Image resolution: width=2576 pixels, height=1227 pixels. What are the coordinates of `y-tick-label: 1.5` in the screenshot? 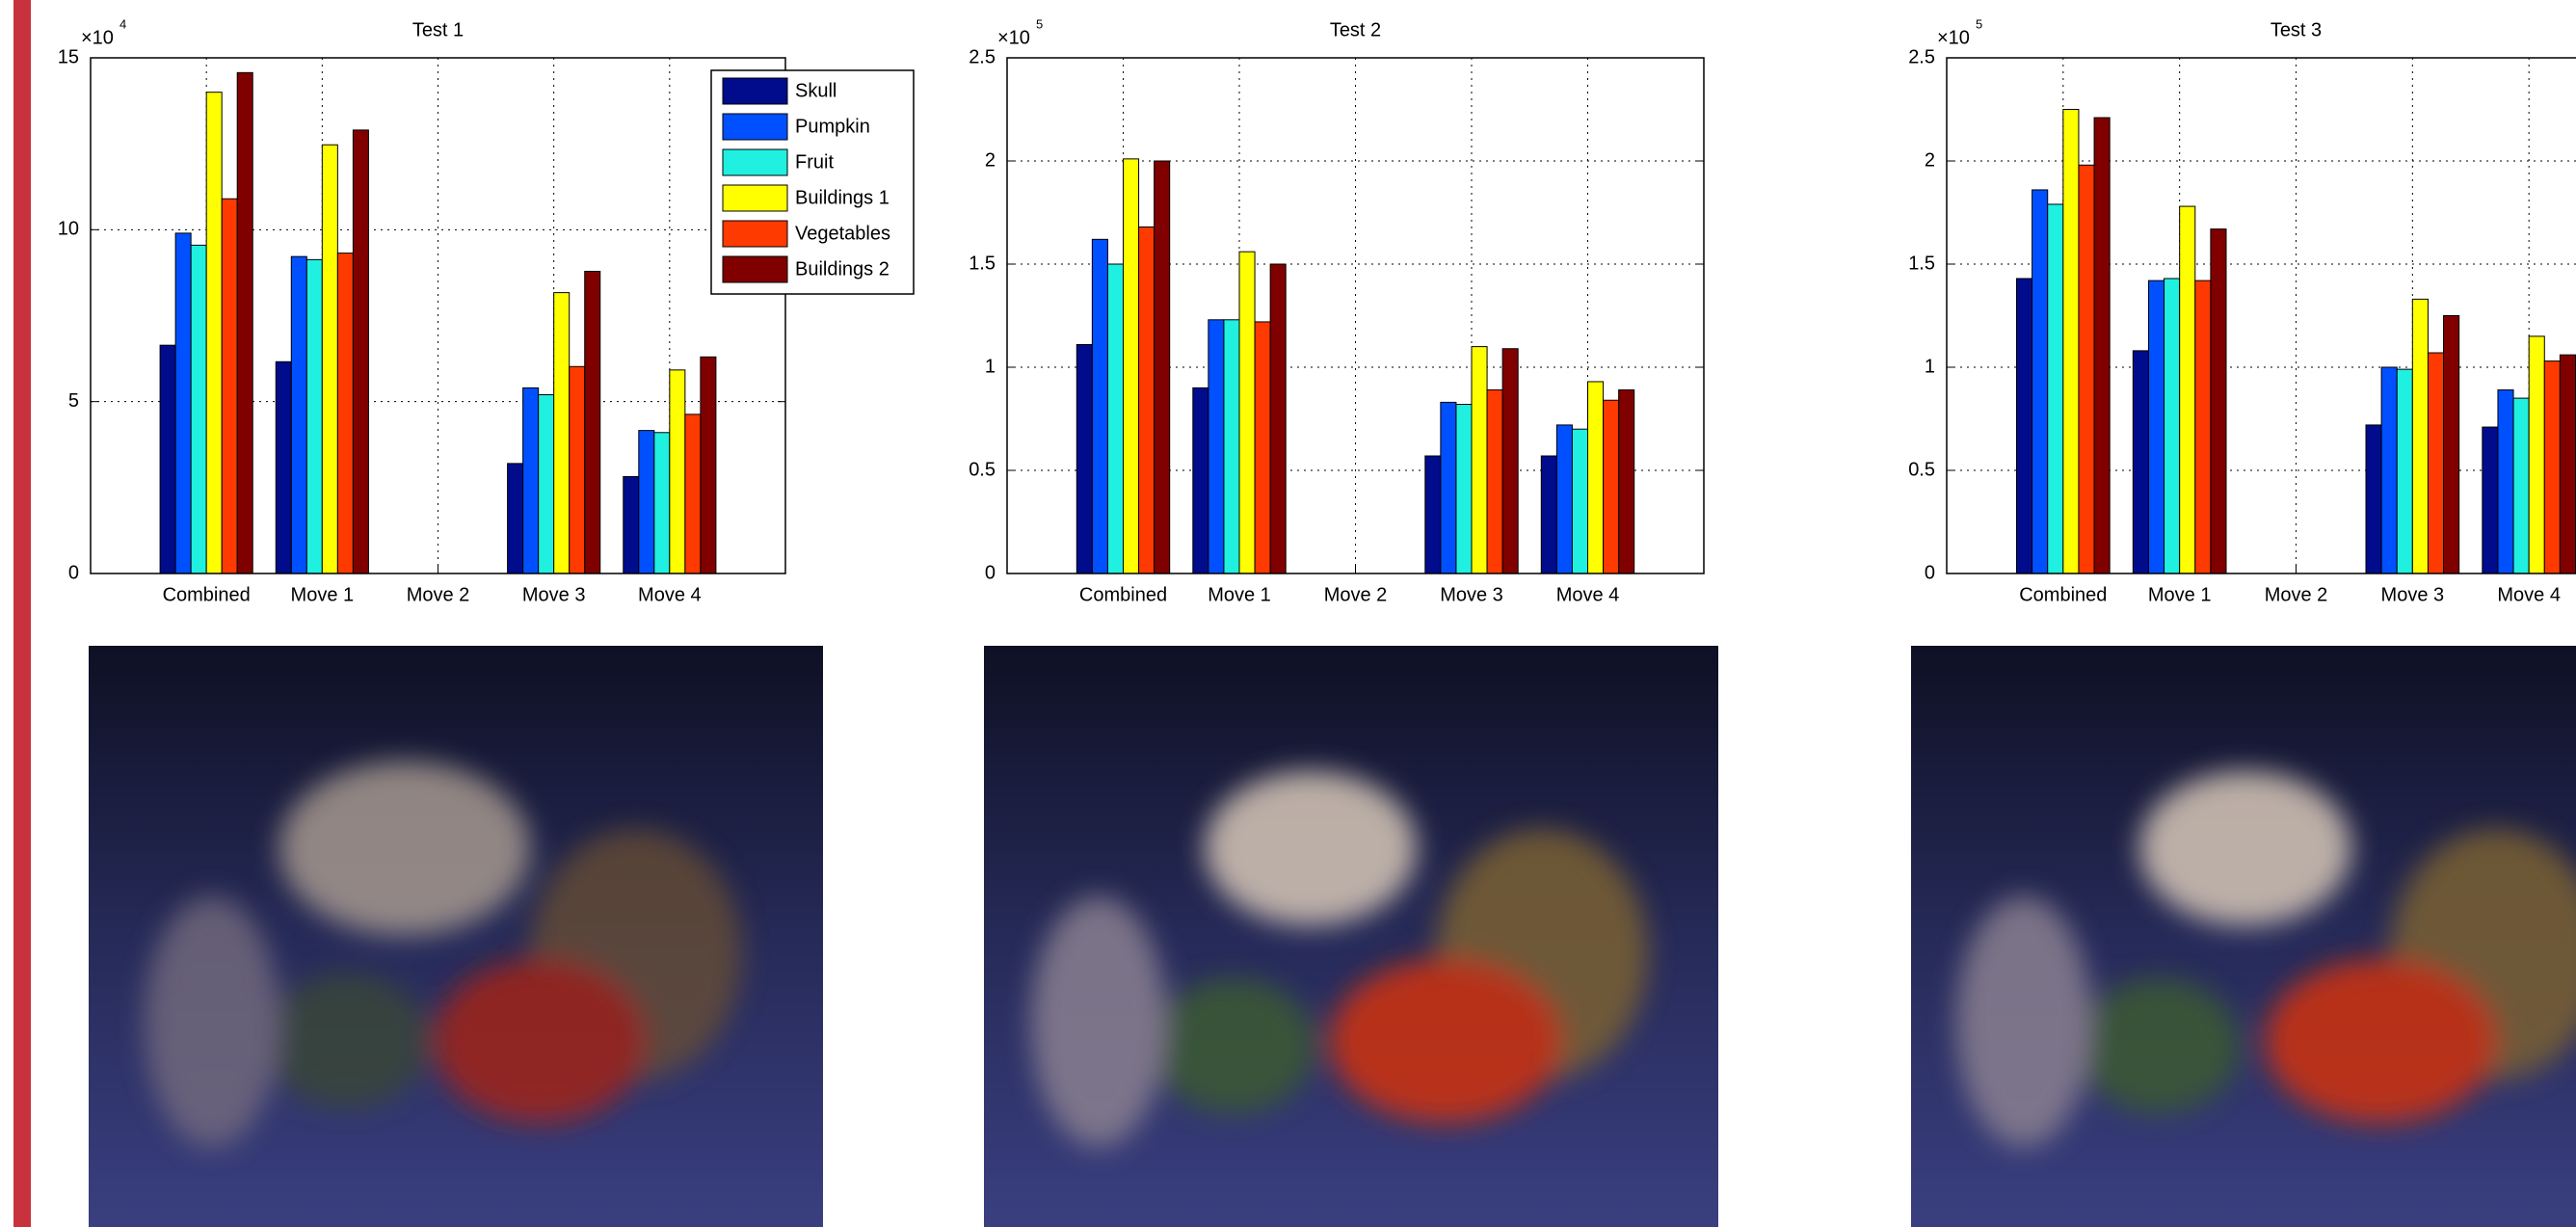 It's located at (982, 264).